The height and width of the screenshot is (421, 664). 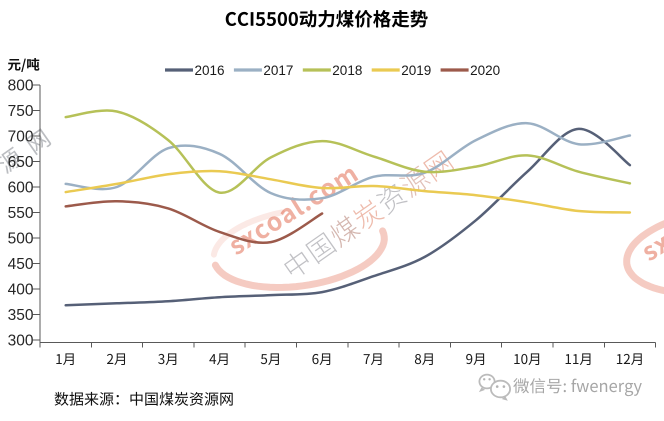 What do you see at coordinates (21, 213) in the screenshot?
I see `svg-text: 550` at bounding box center [21, 213].